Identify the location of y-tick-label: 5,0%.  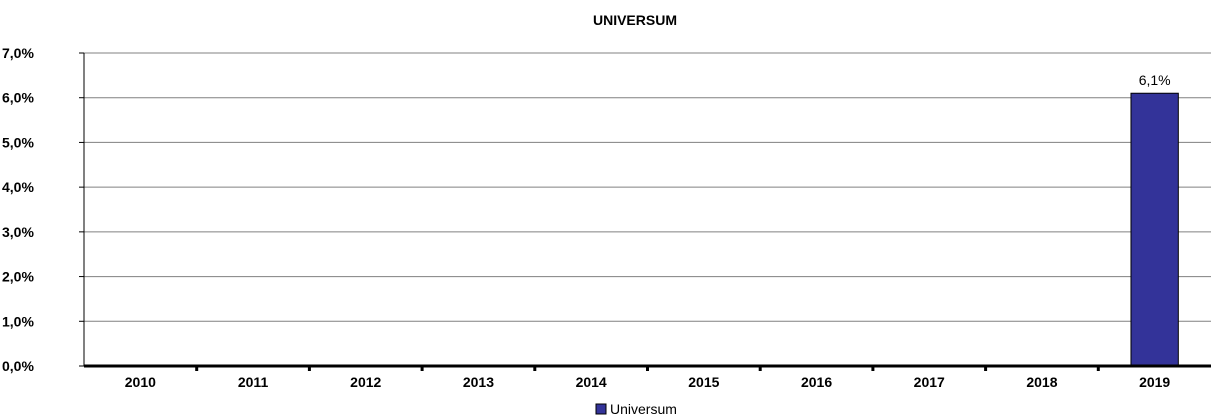
(18, 142).